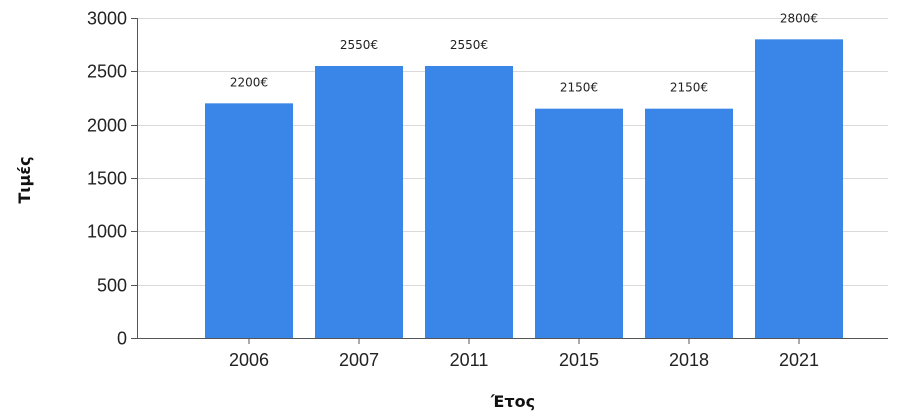 Image resolution: width=899 pixels, height=417 pixels. What do you see at coordinates (249, 82) in the screenshot?
I see `data-label: 2200€` at bounding box center [249, 82].